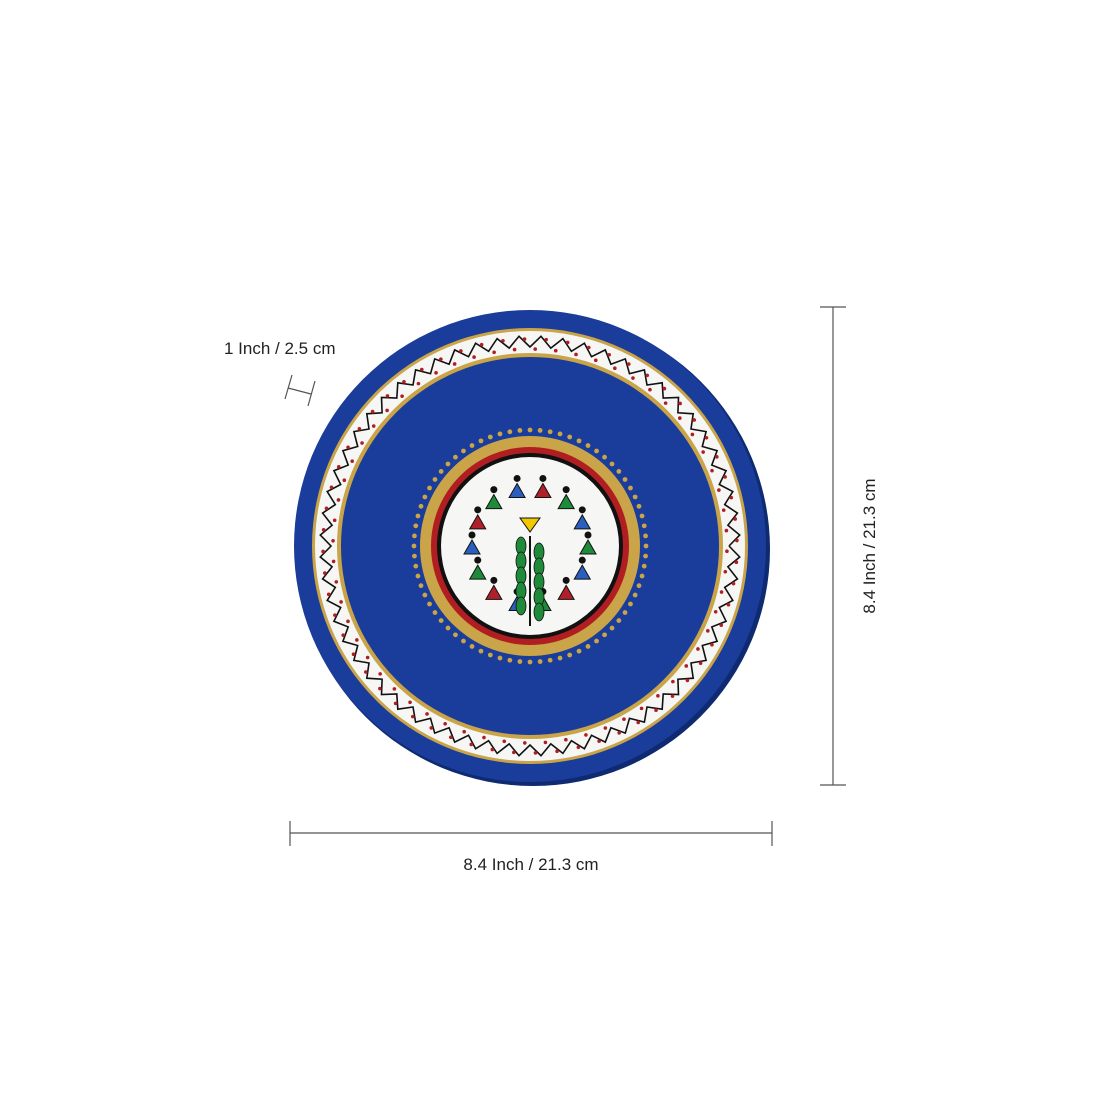 This screenshot has height=1100, width=1100. What do you see at coordinates (539, 612) in the screenshot?
I see `tree-leaf` at bounding box center [539, 612].